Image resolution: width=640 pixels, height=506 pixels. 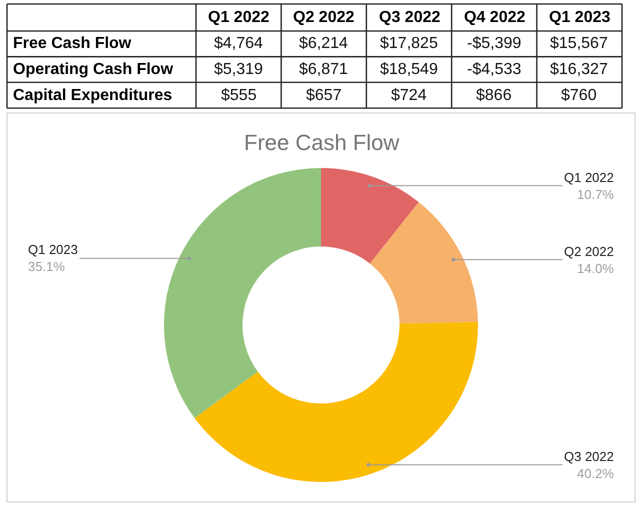 What do you see at coordinates (589, 177) in the screenshot?
I see `slice-label: Q1 2022` at bounding box center [589, 177].